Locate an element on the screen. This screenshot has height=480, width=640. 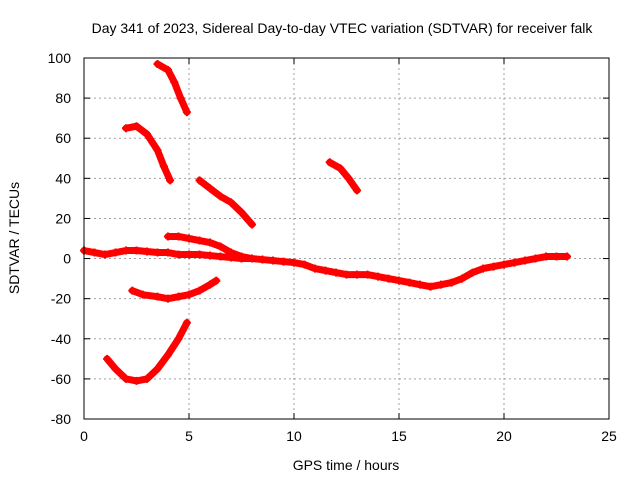
y-tick-label: 0 is located at coordinates (67, 259).